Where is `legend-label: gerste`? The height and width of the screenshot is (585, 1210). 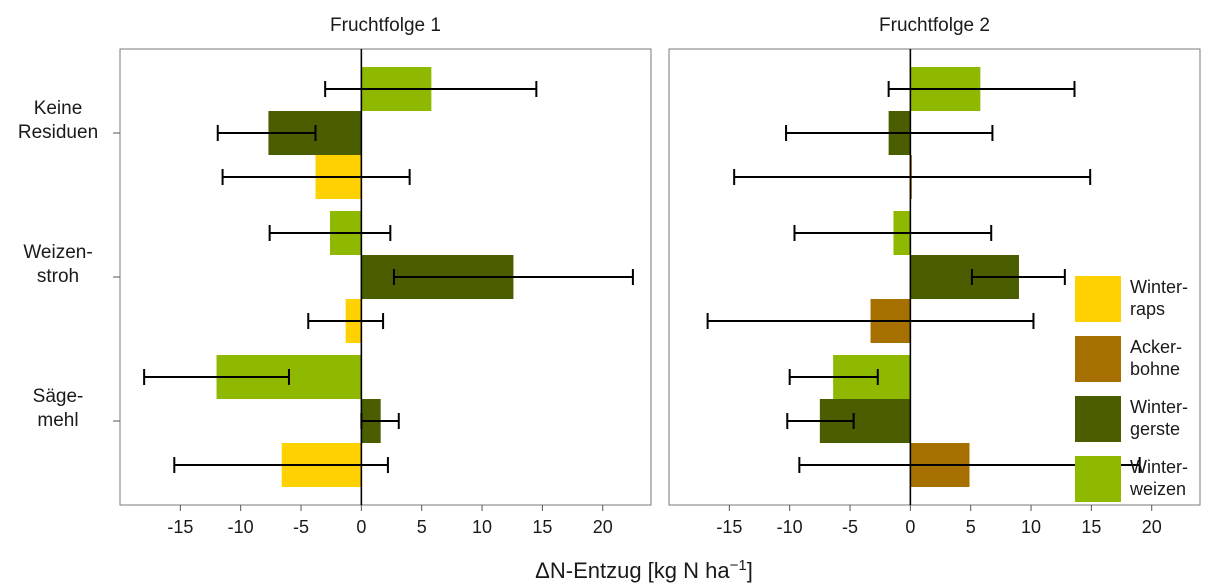
legend-label: gerste is located at coordinates (1155, 429).